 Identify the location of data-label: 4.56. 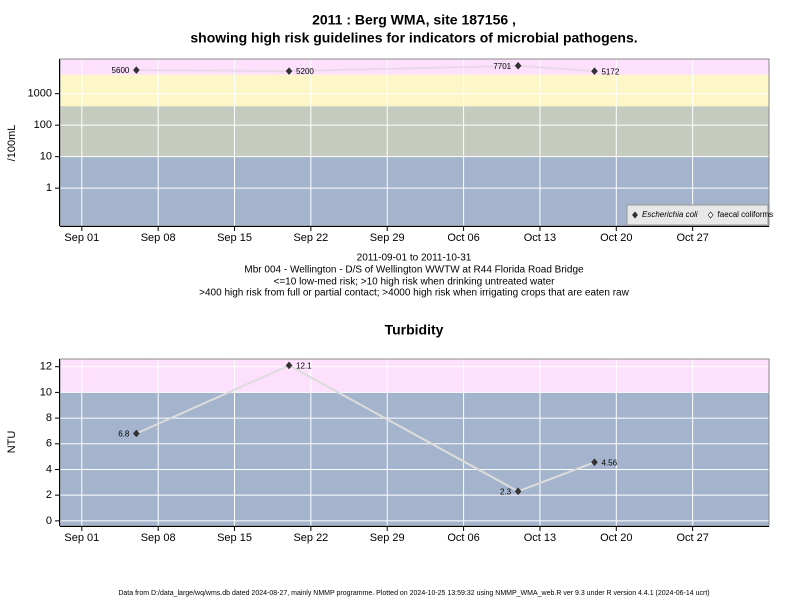
(609, 462).